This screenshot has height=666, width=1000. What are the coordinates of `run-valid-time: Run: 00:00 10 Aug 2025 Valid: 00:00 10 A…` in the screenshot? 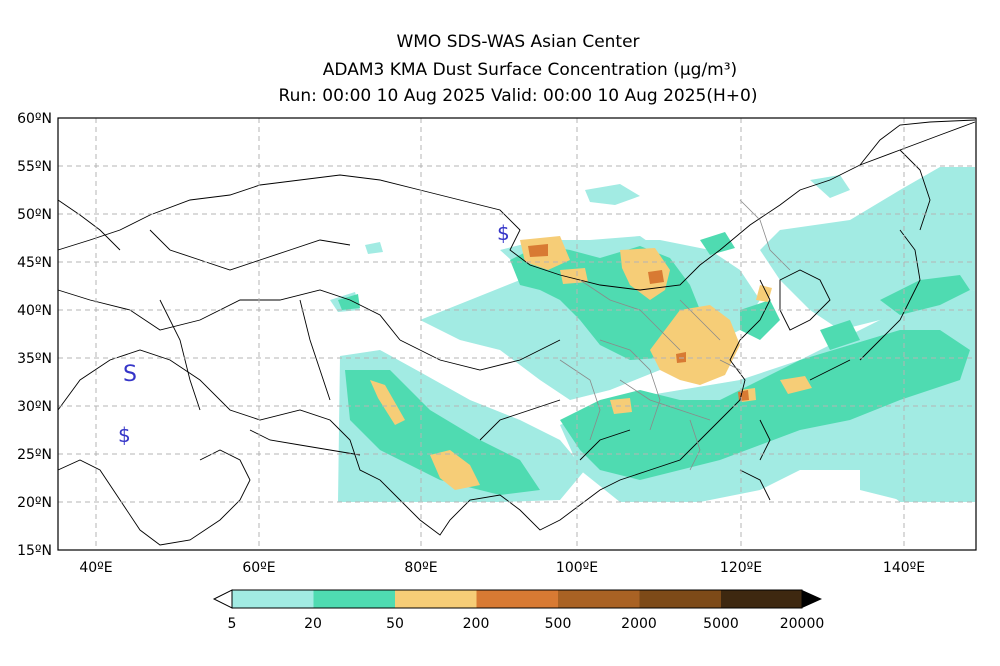 It's located at (518, 96).